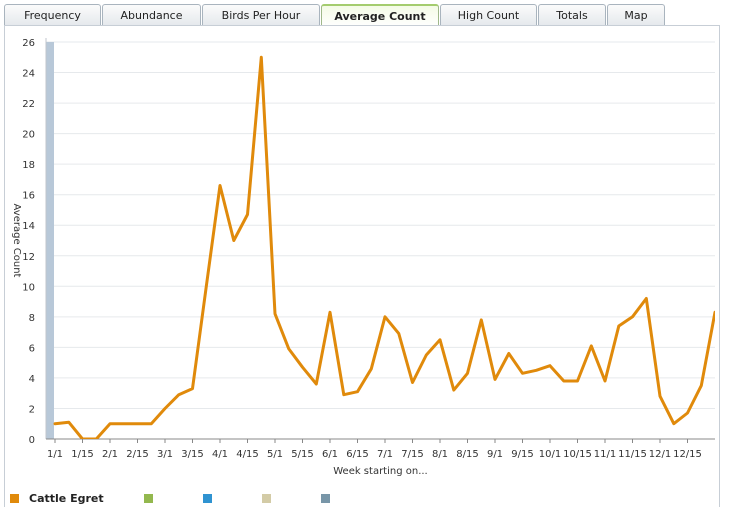  What do you see at coordinates (660, 454) in the screenshot?
I see `x-tick-label: 12/1` at bounding box center [660, 454].